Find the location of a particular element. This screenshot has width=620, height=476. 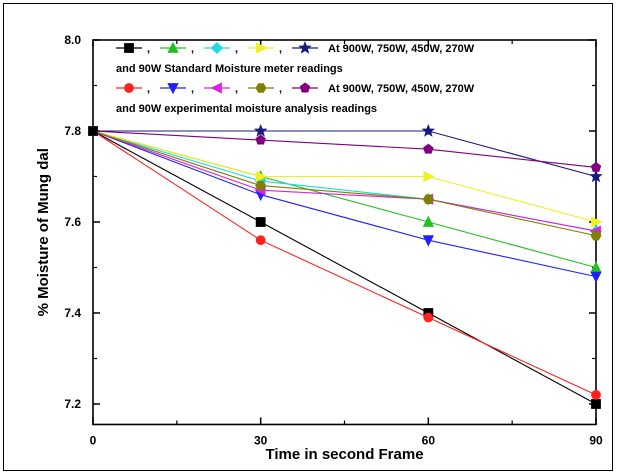

y-axis-label: % Moisture of Mung dal is located at coordinates (43, 232).